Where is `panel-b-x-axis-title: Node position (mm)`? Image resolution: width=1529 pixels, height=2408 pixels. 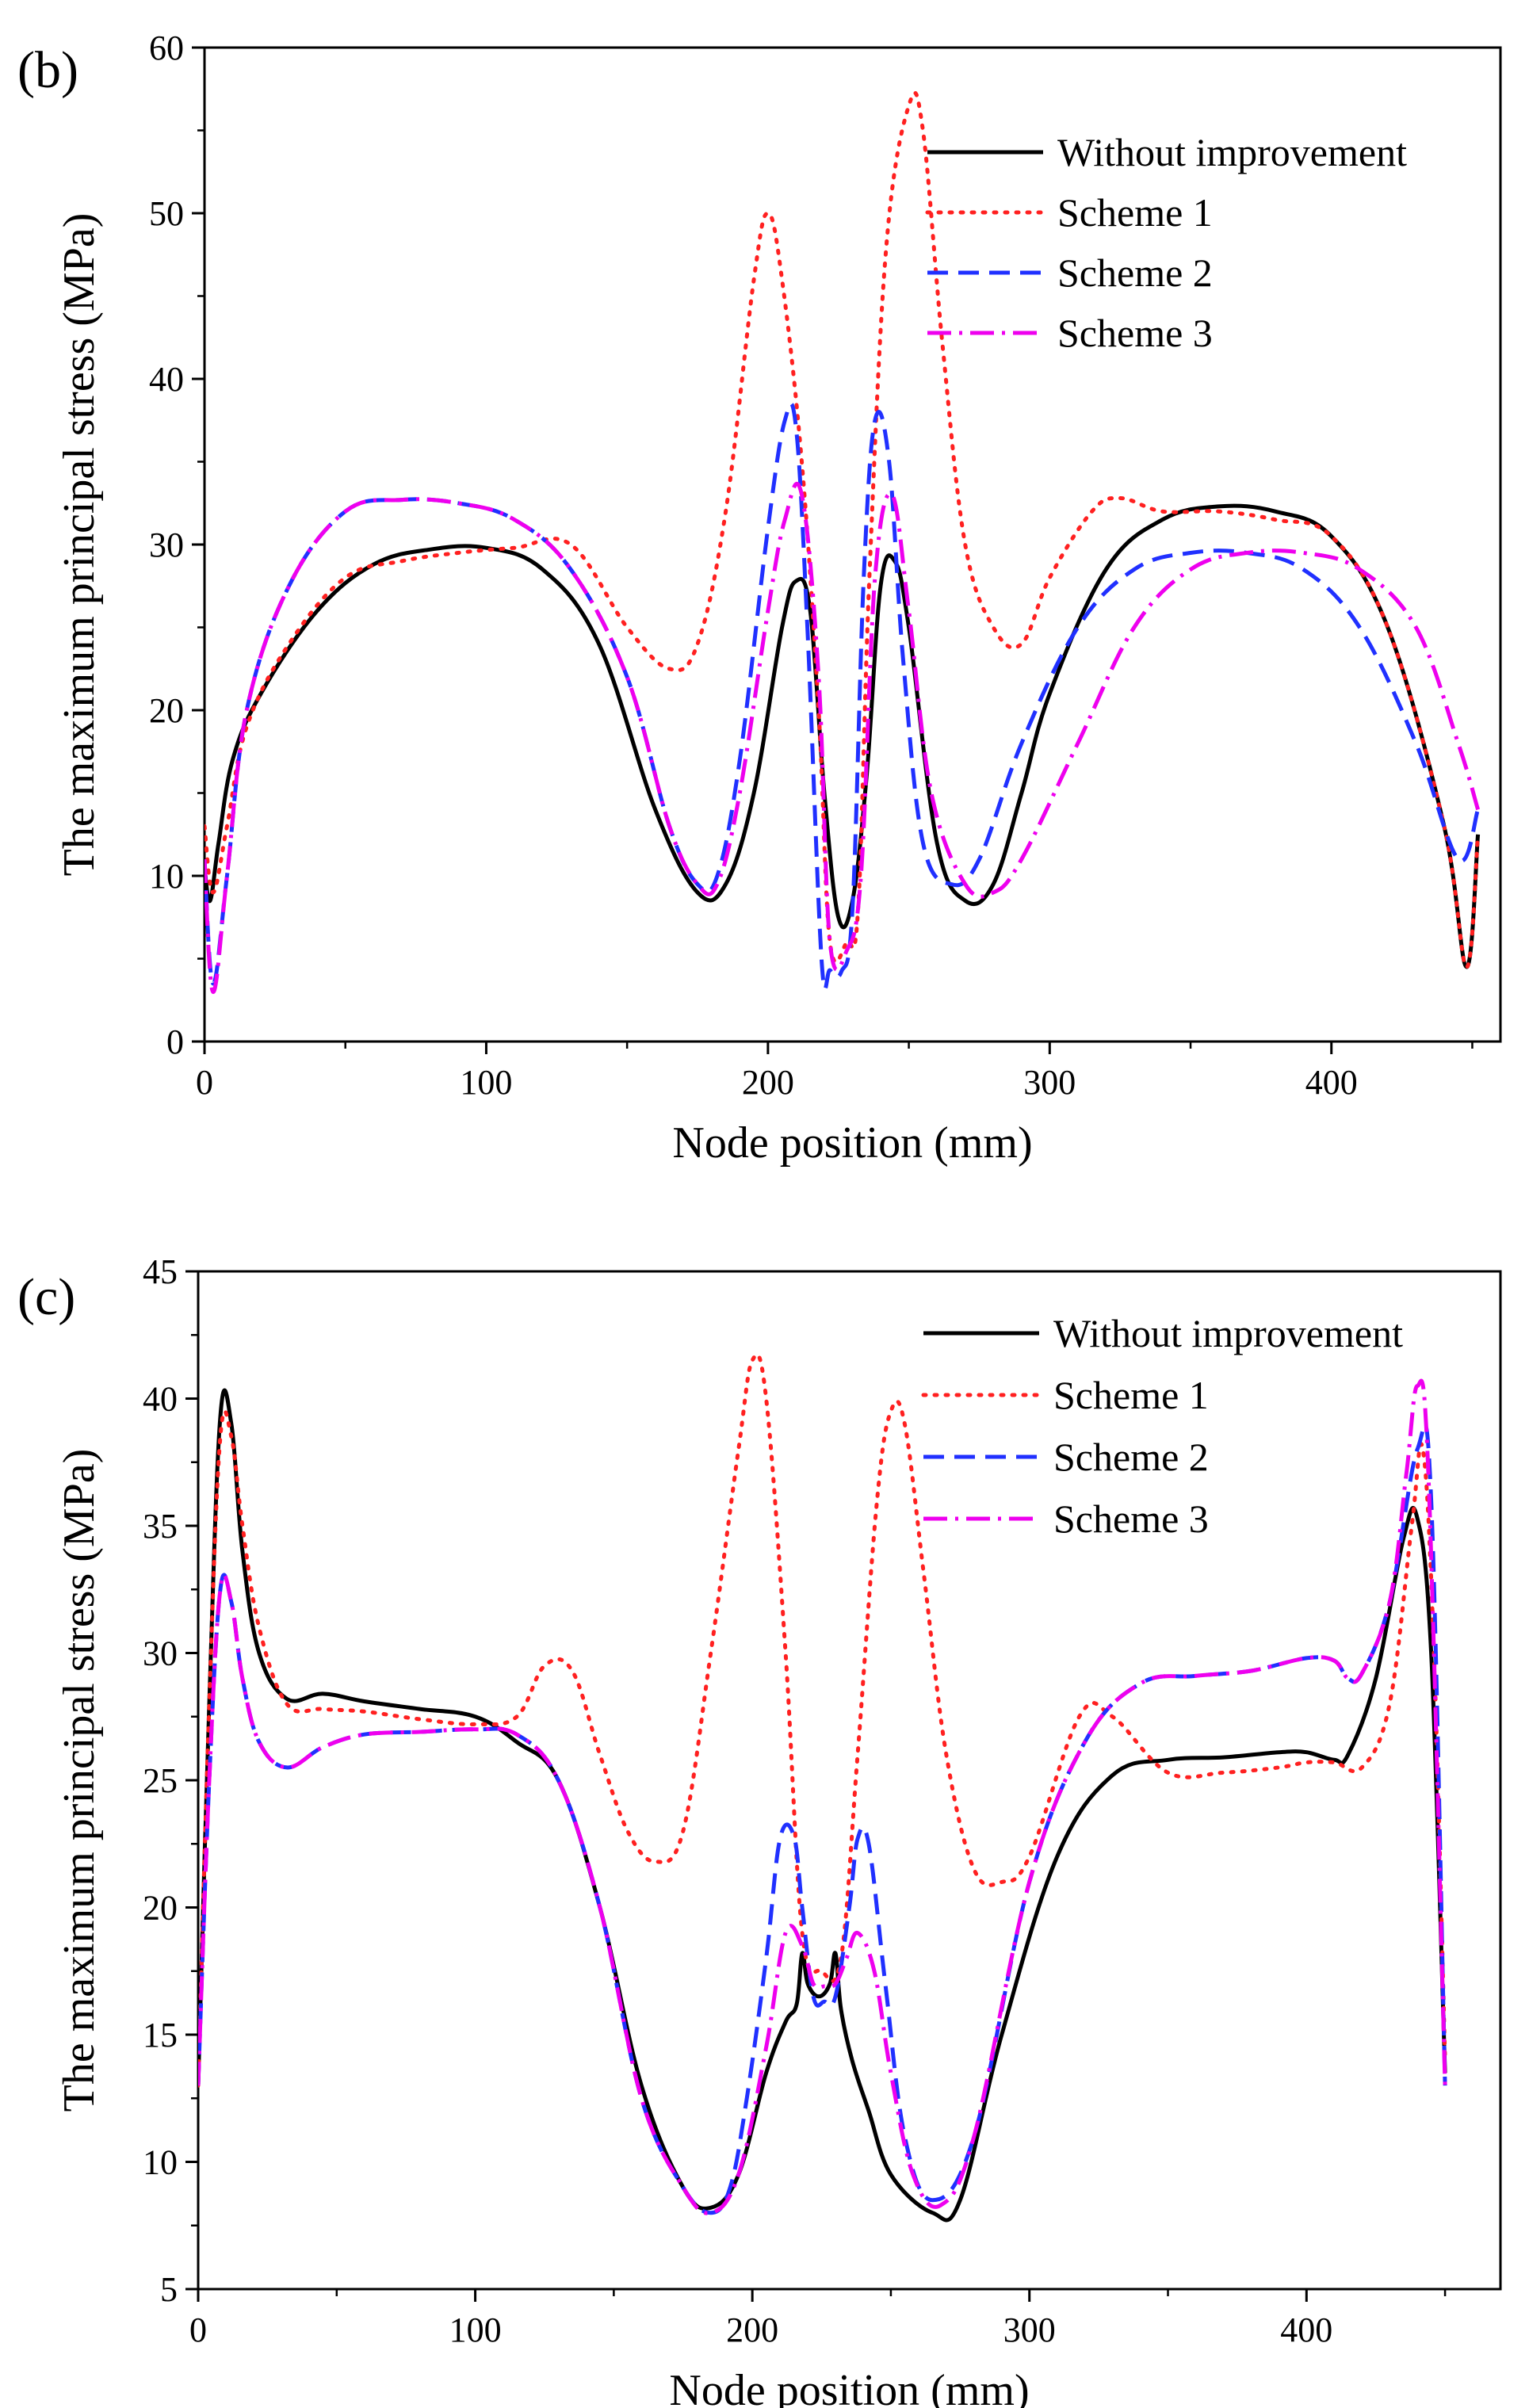 panel-b-x-axis-title: Node position (mm) is located at coordinates (852, 1143).